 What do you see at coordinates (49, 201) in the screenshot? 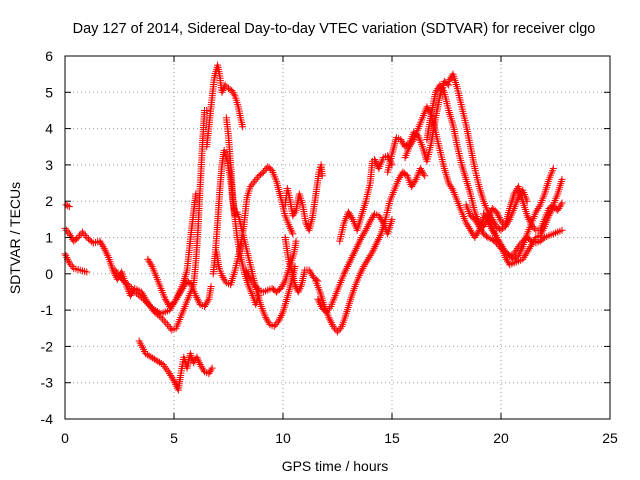
I see `y-tick-label: 2` at bounding box center [49, 201].